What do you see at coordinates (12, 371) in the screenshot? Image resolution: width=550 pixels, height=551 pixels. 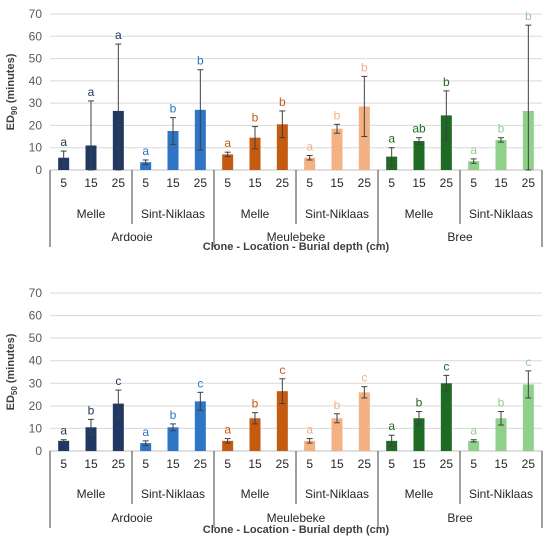 I see `y-axis-title: ED50 (minutes)` at bounding box center [12, 371].